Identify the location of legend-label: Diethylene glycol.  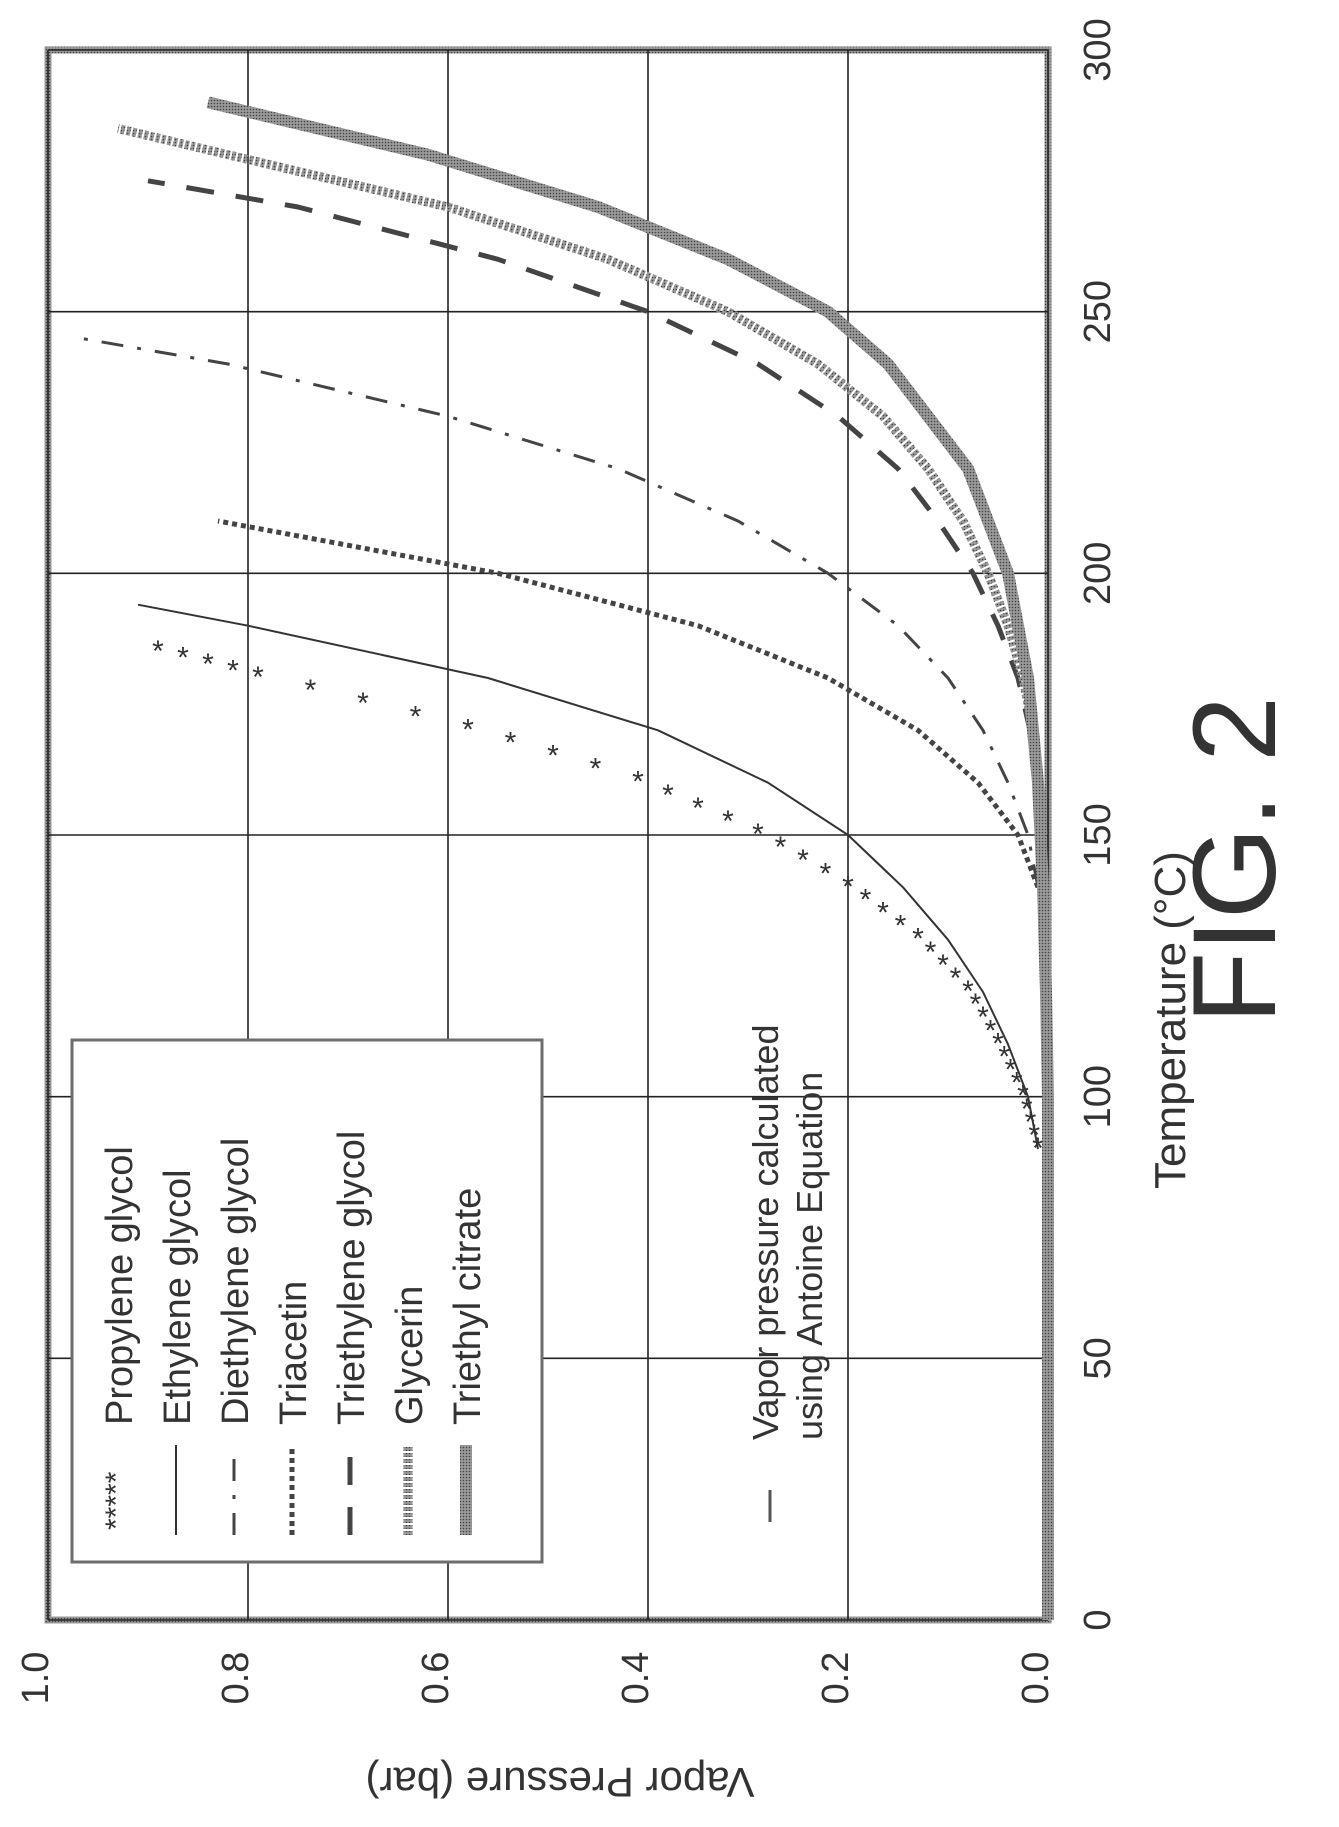
(236, 1281).